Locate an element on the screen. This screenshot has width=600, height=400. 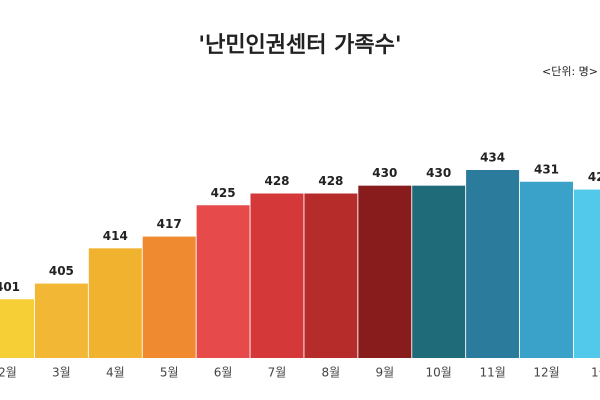
value-label: 417 is located at coordinates (169, 224).